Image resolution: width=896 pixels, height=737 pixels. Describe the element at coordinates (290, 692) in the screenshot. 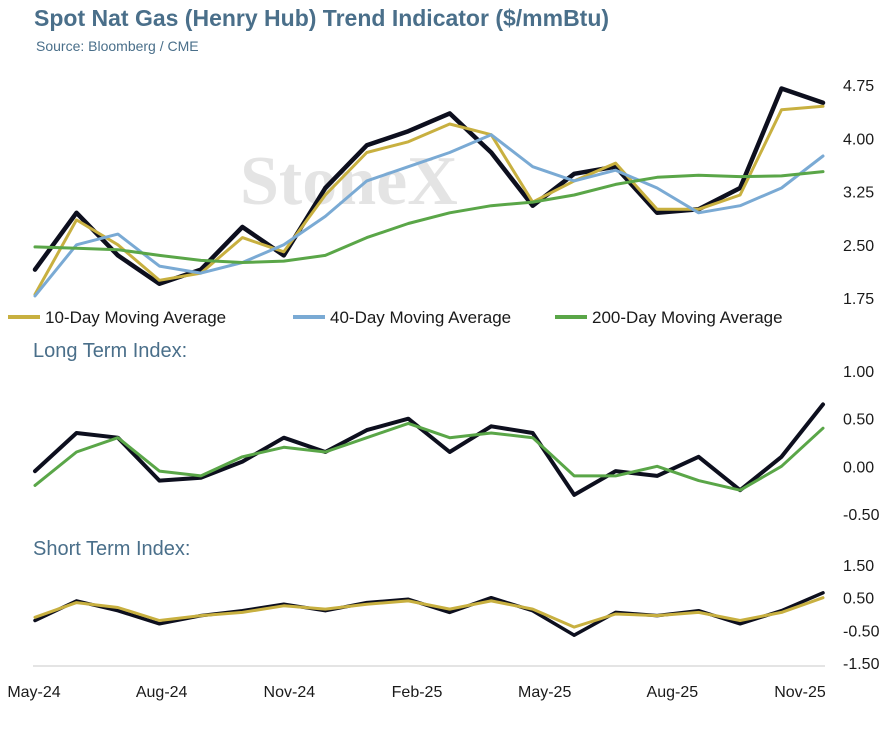

I see `x-tick-label: Nov-24` at that location.